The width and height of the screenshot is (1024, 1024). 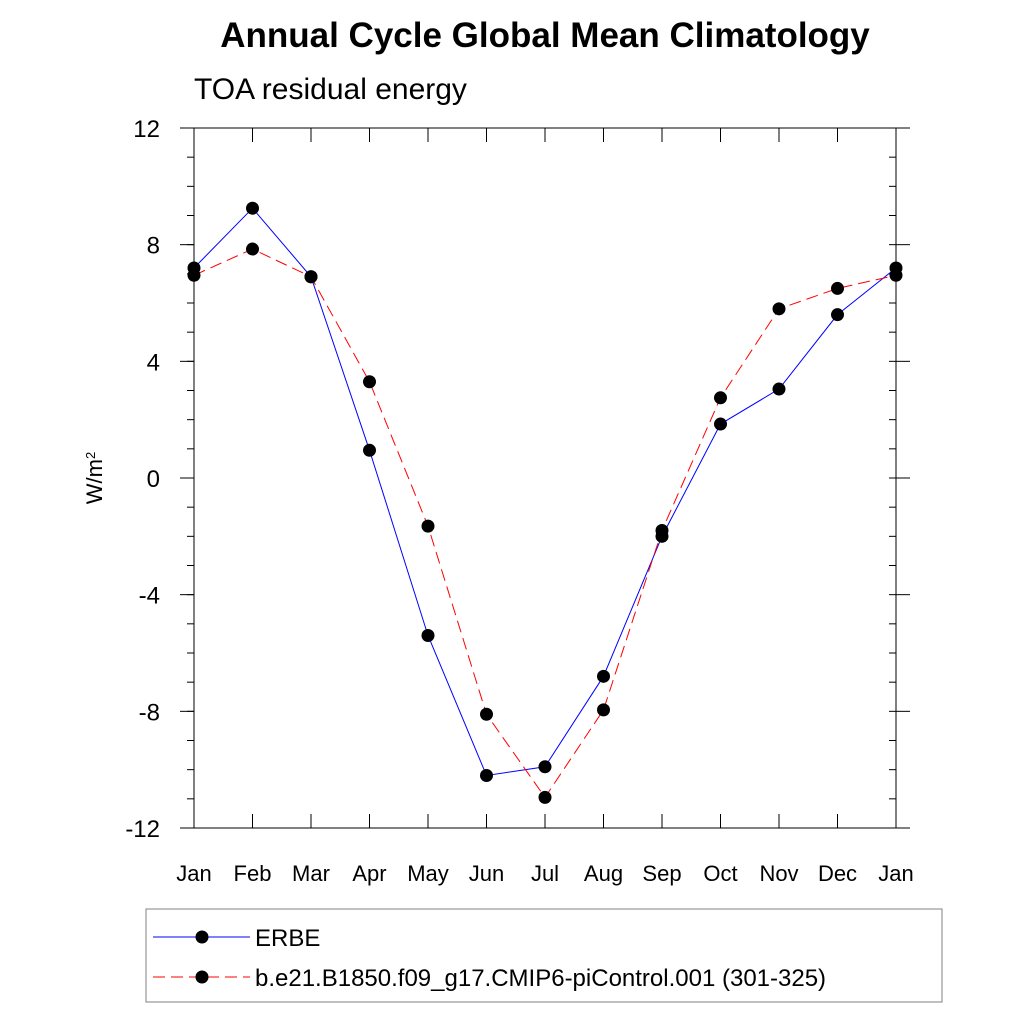 I want to click on legend-label-erbe: ERBE, so click(x=287, y=938).